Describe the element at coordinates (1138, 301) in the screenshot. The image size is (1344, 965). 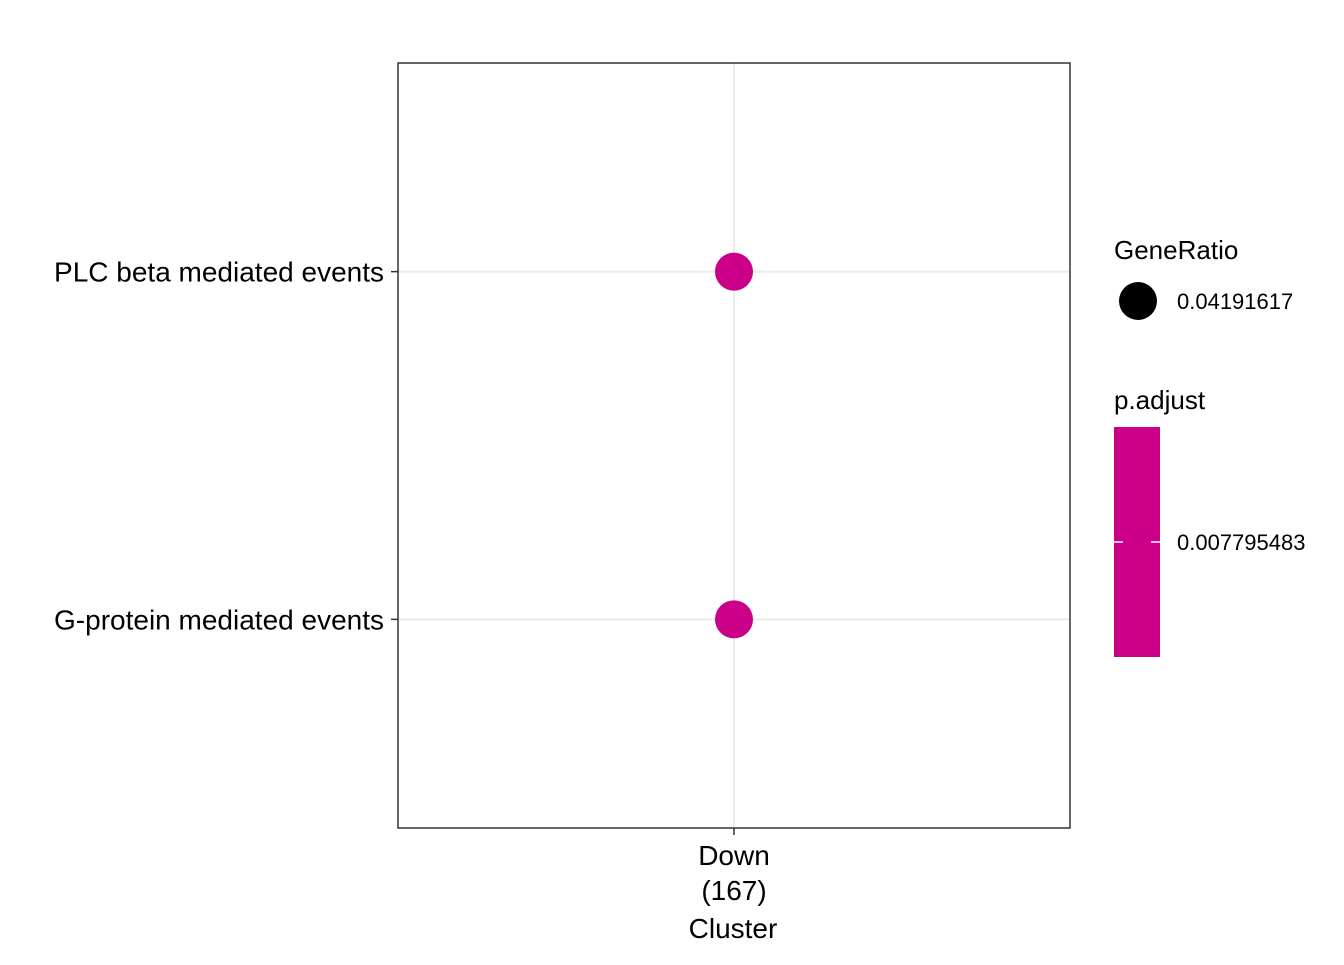
I see `legend-size-key` at that location.